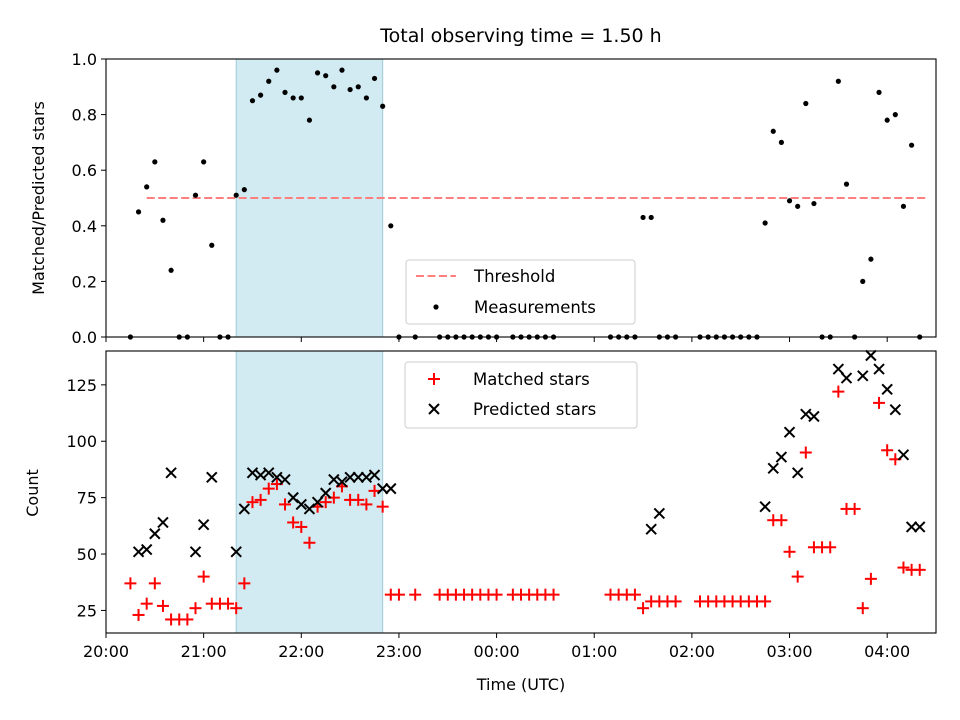 The height and width of the screenshot is (720, 960). Describe the element at coordinates (434, 379) in the screenshot. I see `legend-matched-swatch` at that location.